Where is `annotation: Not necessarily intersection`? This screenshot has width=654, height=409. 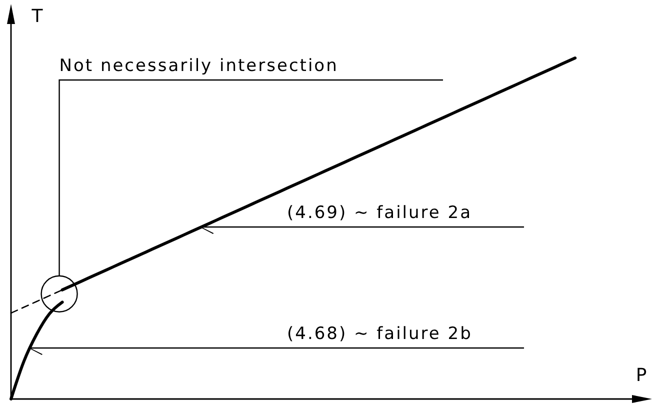 annotation: Not necessarily intersection is located at coordinates (198, 66).